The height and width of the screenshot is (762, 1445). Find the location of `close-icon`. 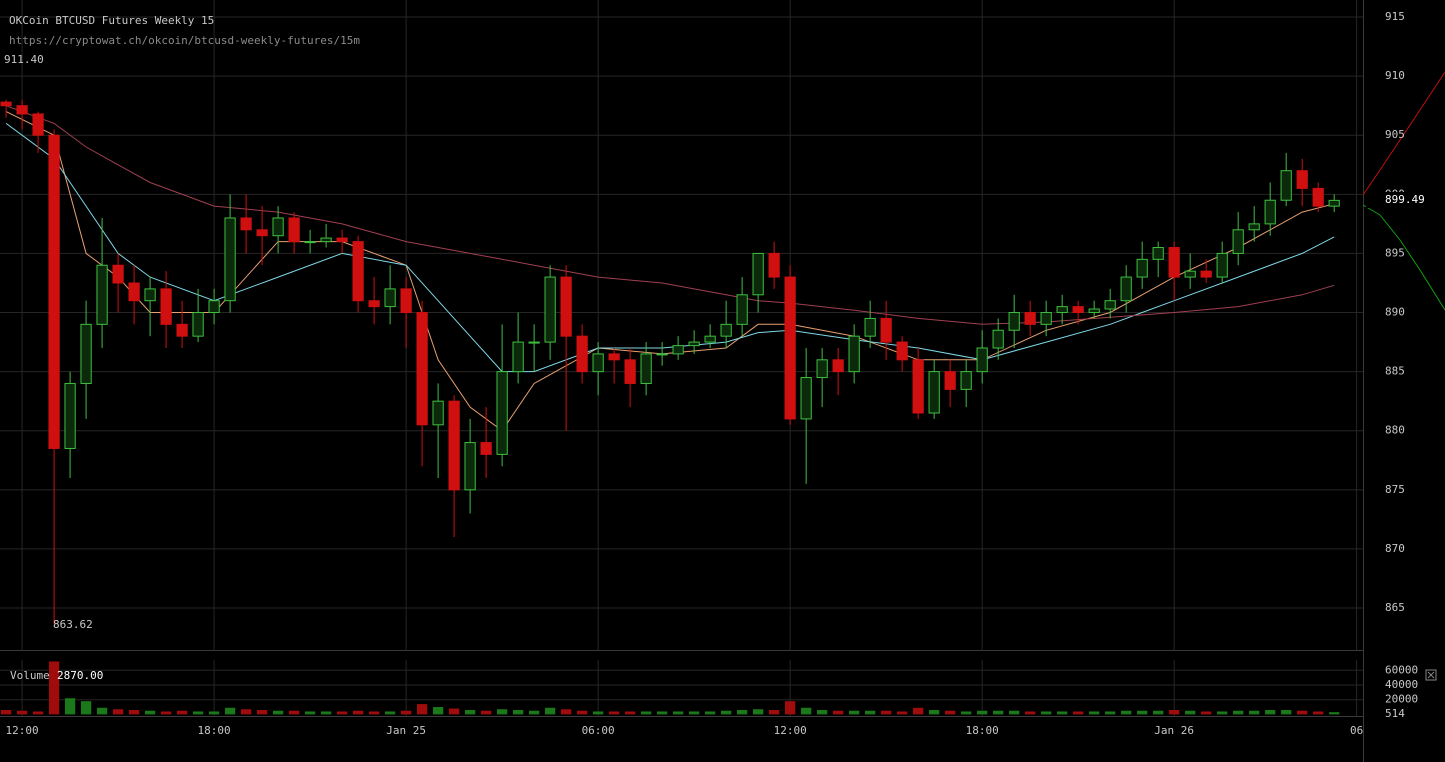

close-icon is located at coordinates (1431, 675).